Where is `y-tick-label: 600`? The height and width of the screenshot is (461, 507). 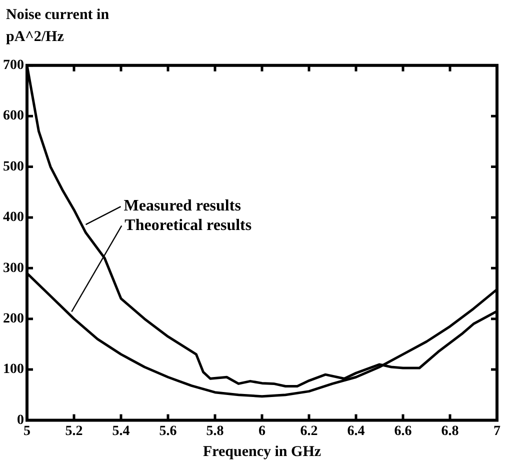
y-tick-label: 600 is located at coordinates (13, 116).